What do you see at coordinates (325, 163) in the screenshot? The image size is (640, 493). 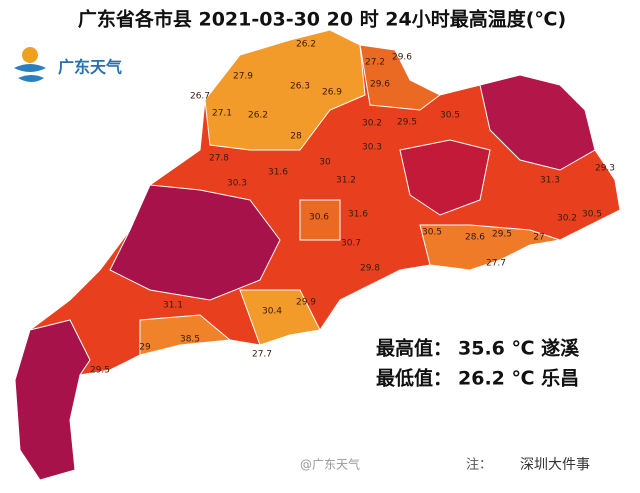 I see `value-label: 30` at bounding box center [325, 163].